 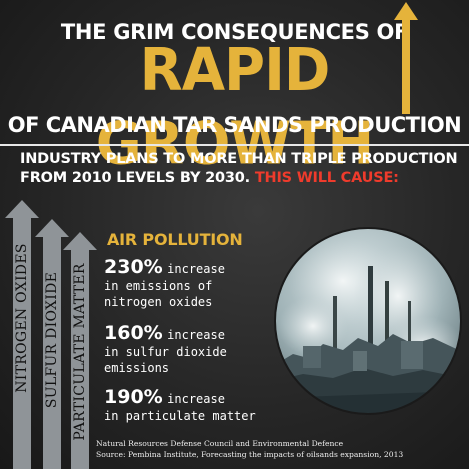 What do you see at coordinates (234, 125) in the screenshot?
I see `headline-line-3: OF CANADIAN TAR SANDS PRODUCTION` at bounding box center [234, 125].